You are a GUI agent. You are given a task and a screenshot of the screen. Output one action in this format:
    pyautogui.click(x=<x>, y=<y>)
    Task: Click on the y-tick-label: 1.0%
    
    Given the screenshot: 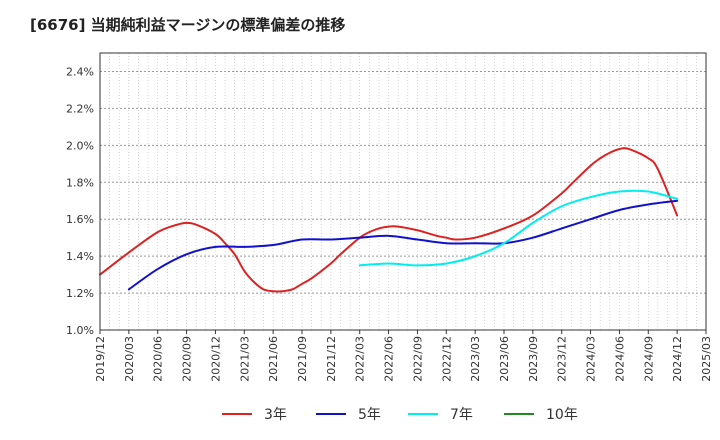 What is the action you would take?
    pyautogui.click(x=80, y=330)
    